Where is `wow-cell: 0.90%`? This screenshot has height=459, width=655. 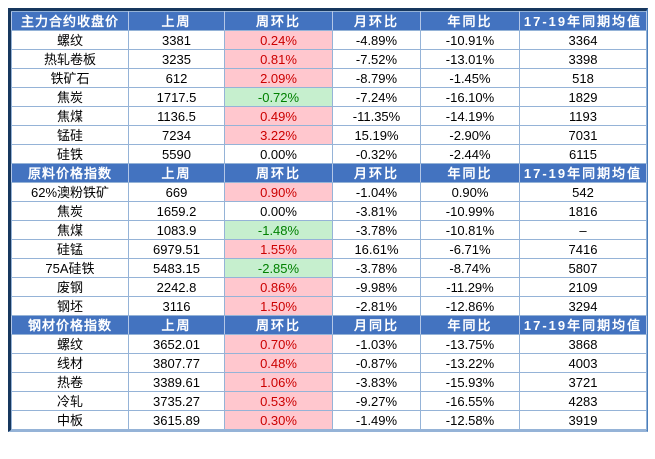
wow-cell: 0.90% is located at coordinates (278, 192).